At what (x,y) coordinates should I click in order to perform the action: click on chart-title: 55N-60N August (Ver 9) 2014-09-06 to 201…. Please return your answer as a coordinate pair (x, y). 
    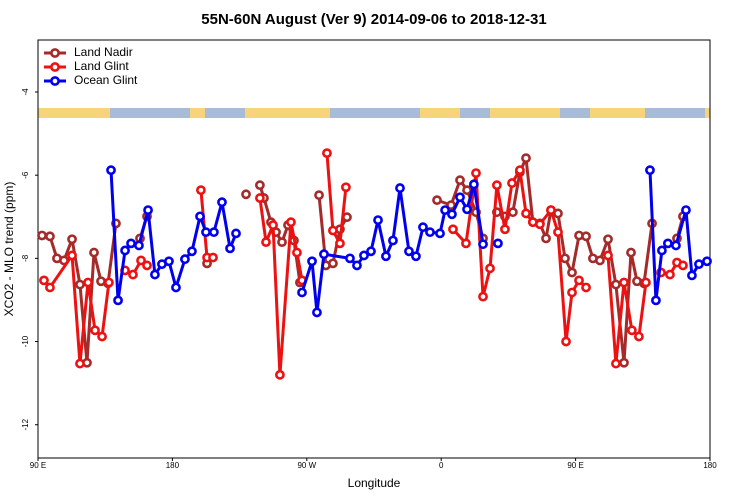
    Looking at the image, I should click on (373, 19).